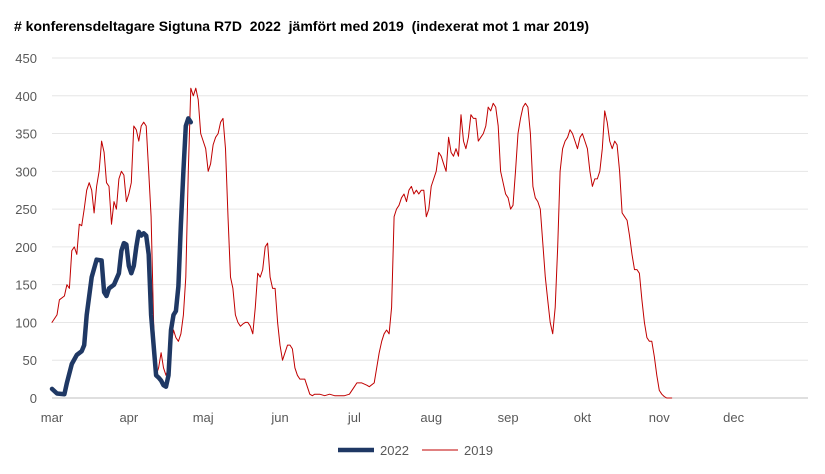  I want to click on y-tick-label-350: 350, so click(26, 134).